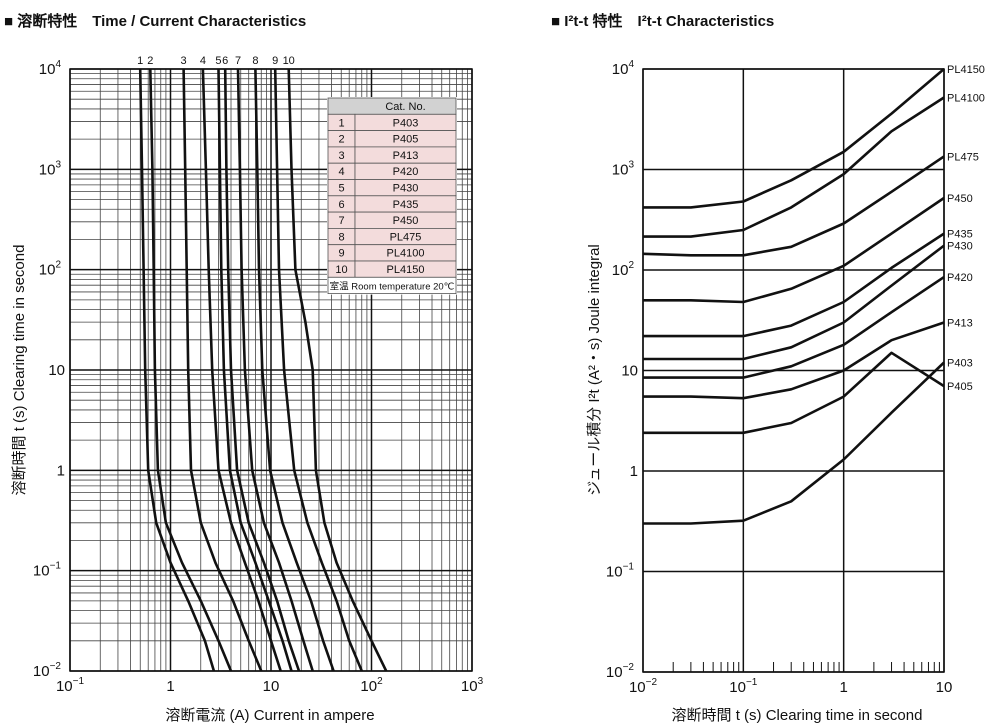 The width and height of the screenshot is (1000, 728). I want to click on i2t-series-label-P413: P413, so click(960, 324).